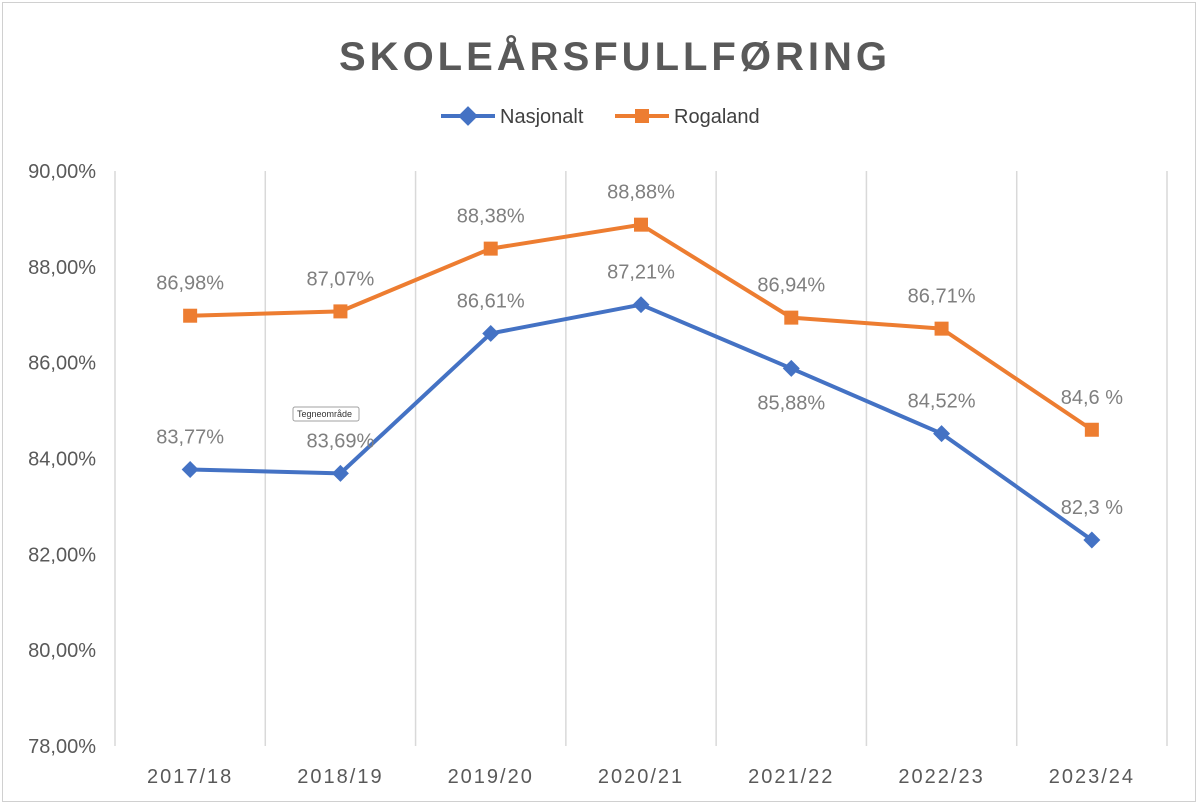 This screenshot has width=1200, height=808. What do you see at coordinates (615, 56) in the screenshot?
I see `chart-title: SKOLEÅRSFULLFØRING` at bounding box center [615, 56].